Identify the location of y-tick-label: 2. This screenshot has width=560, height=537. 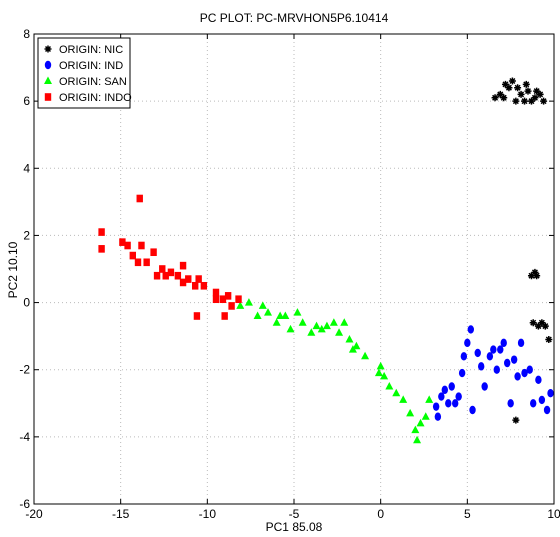
(26, 235).